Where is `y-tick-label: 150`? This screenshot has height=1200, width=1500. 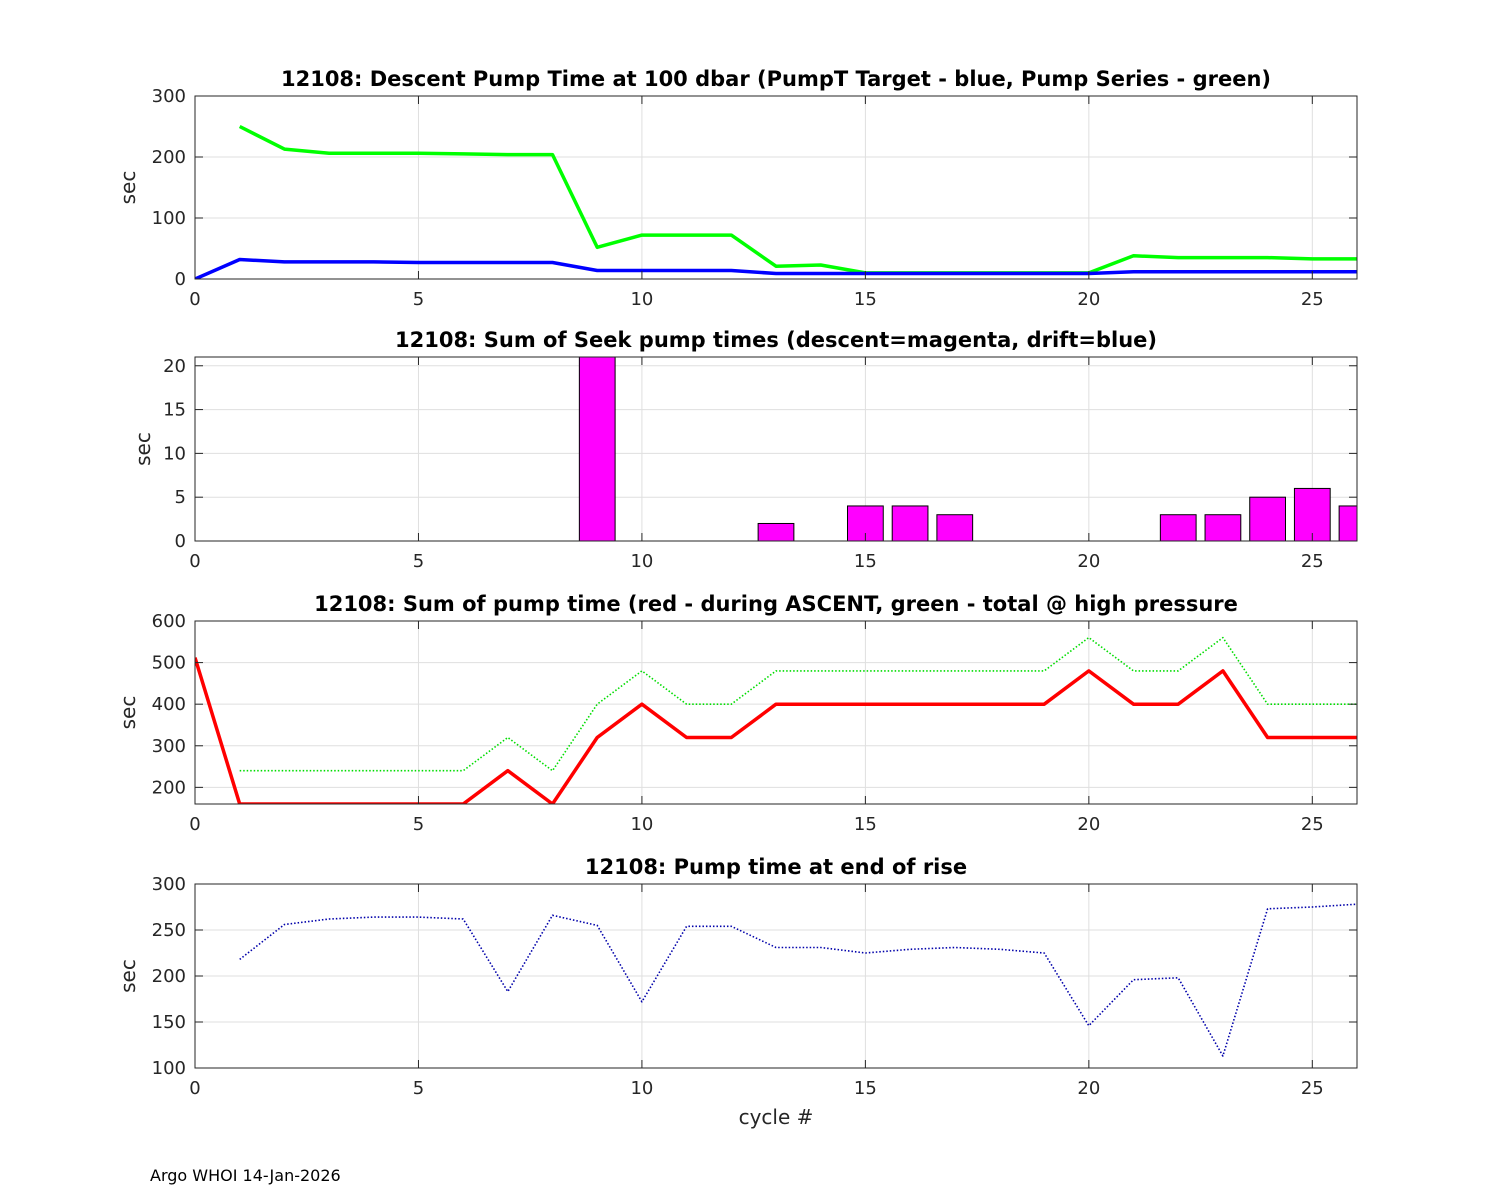 y-tick-label: 150 is located at coordinates (169, 1022).